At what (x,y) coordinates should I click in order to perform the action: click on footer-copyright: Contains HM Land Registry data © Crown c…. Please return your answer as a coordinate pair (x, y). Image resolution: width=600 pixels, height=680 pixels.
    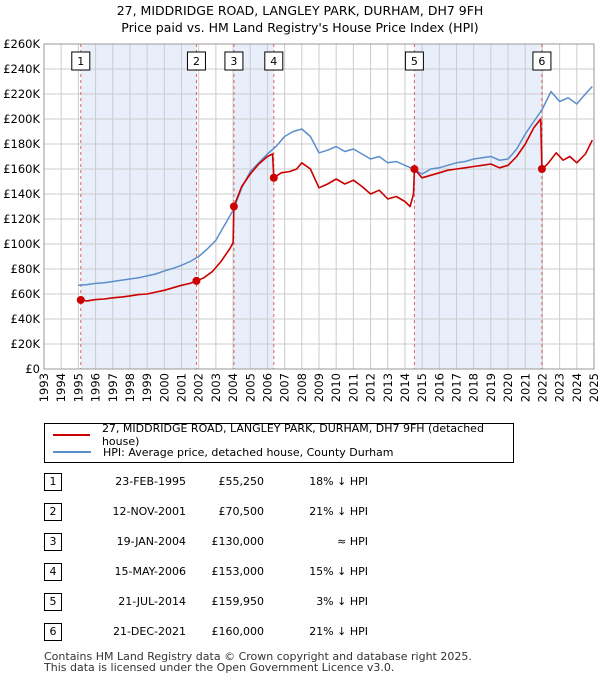
    Looking at the image, I should click on (258, 656).